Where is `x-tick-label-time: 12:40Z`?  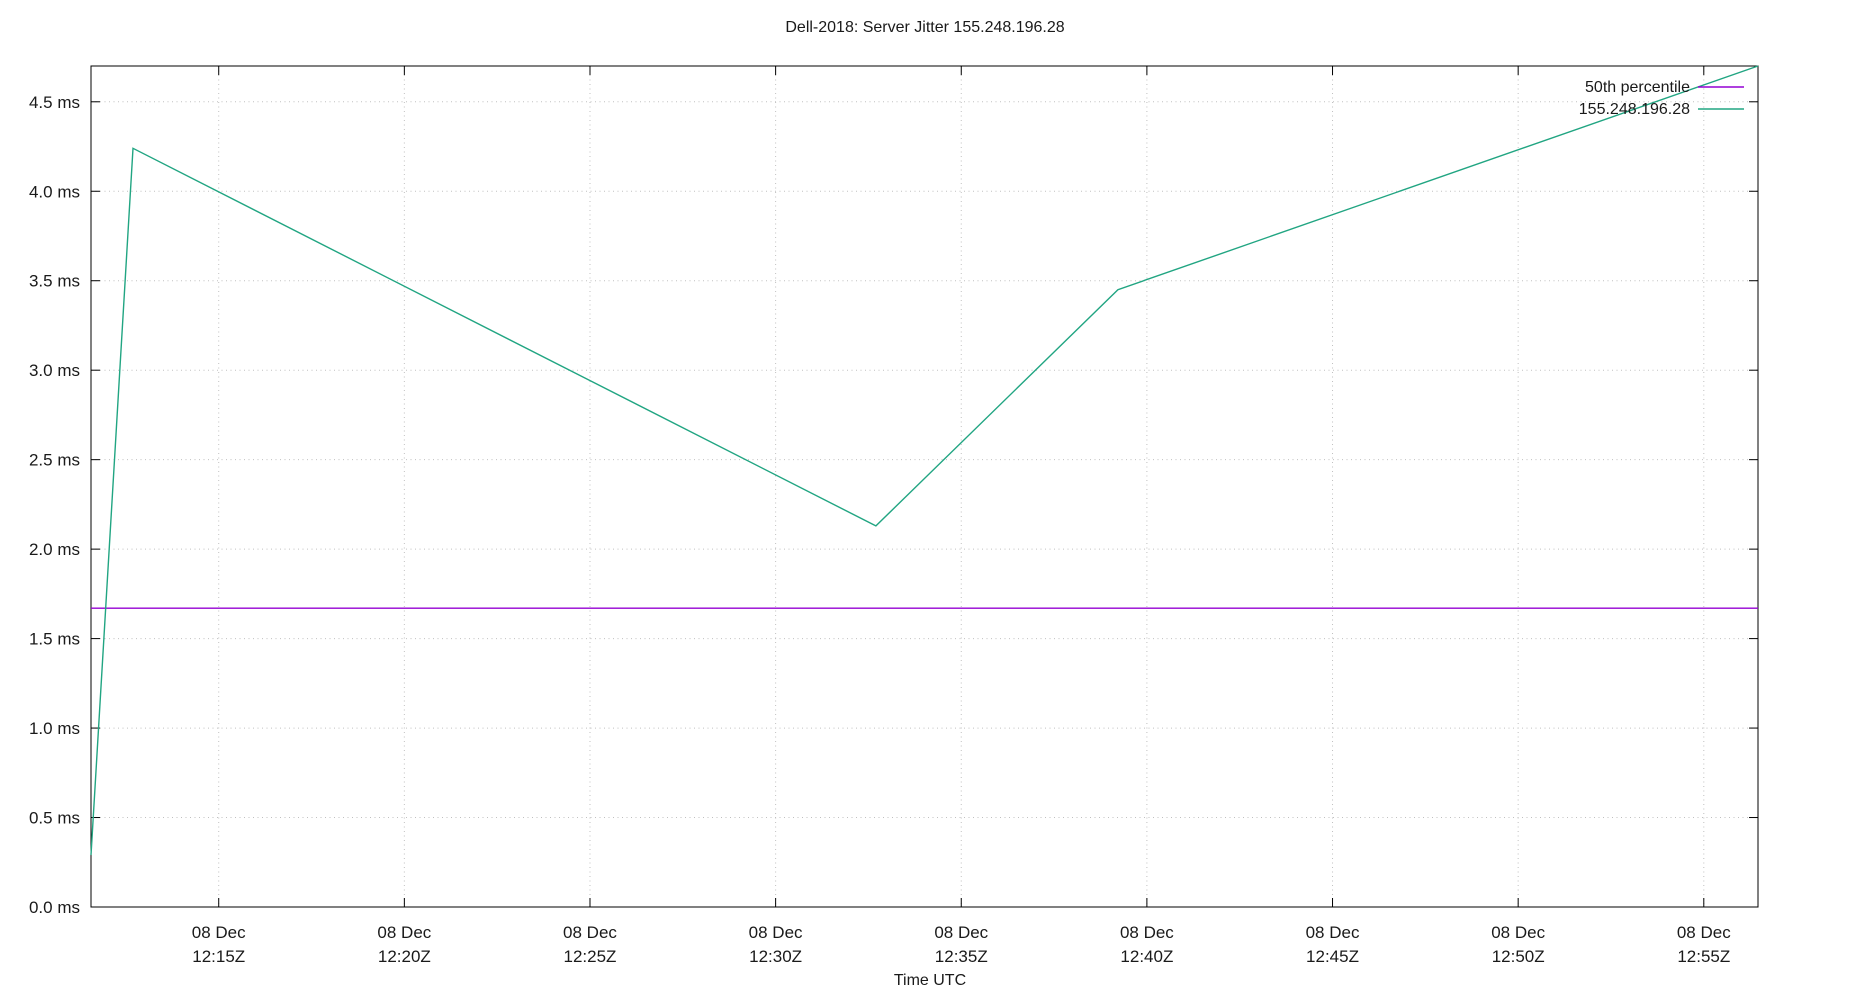 x-tick-label-time: 12:40Z is located at coordinates (1146, 956).